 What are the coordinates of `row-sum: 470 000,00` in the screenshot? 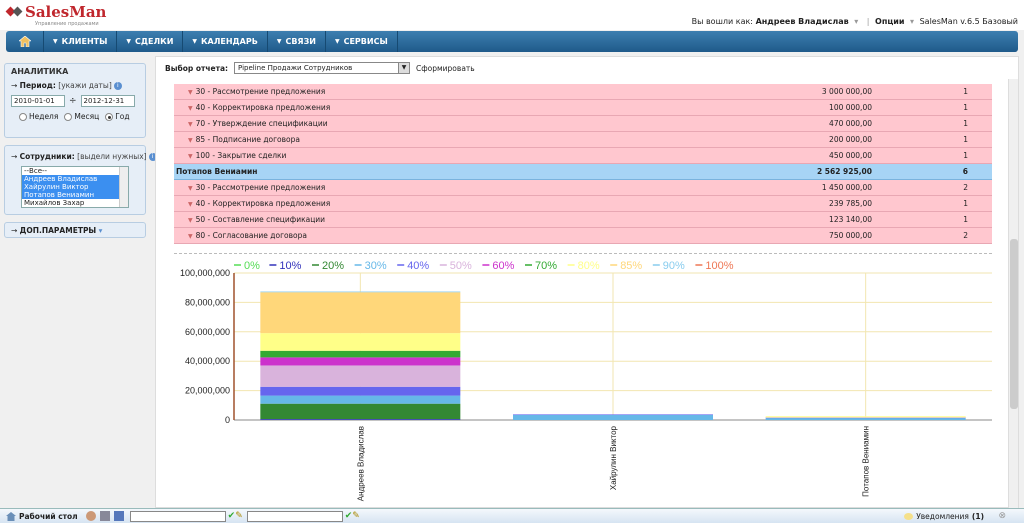 It's located at (850, 123).